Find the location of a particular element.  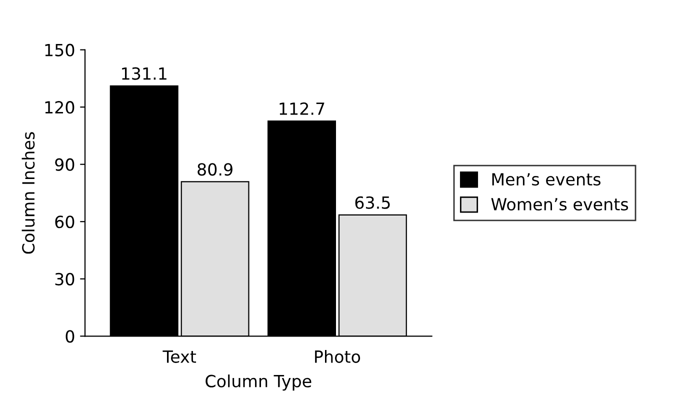

y-tick-label: 30 is located at coordinates (64, 279).